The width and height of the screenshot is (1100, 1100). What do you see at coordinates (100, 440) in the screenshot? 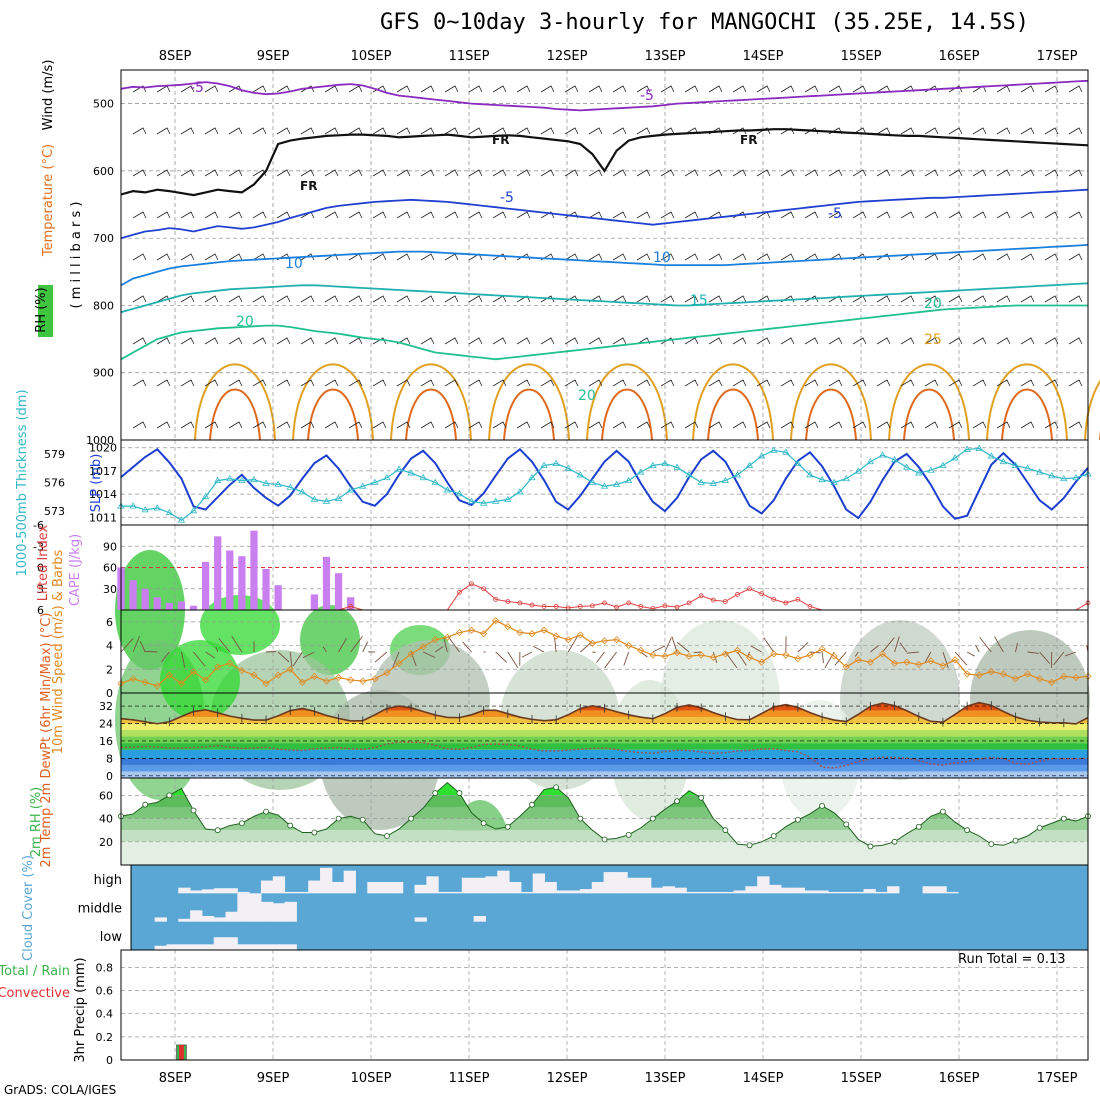
I see `y-tick-mb: 1000` at bounding box center [100, 440].